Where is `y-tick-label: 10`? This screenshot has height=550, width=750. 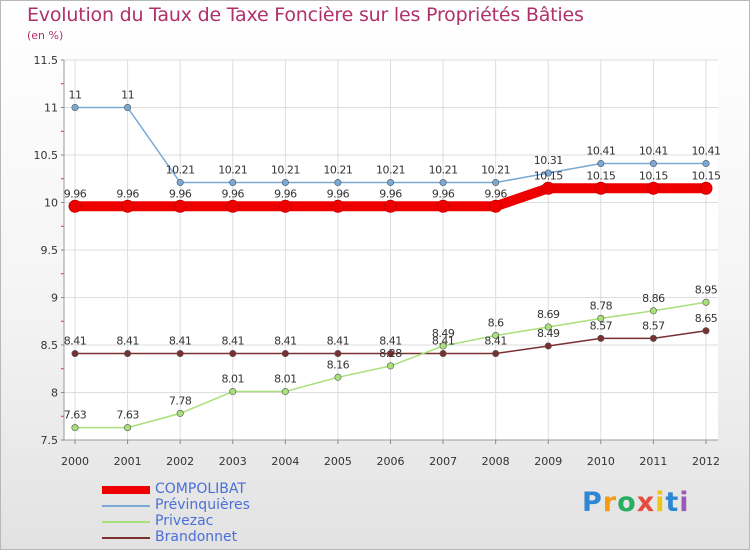 y-tick-label: 10 is located at coordinates (51, 203).